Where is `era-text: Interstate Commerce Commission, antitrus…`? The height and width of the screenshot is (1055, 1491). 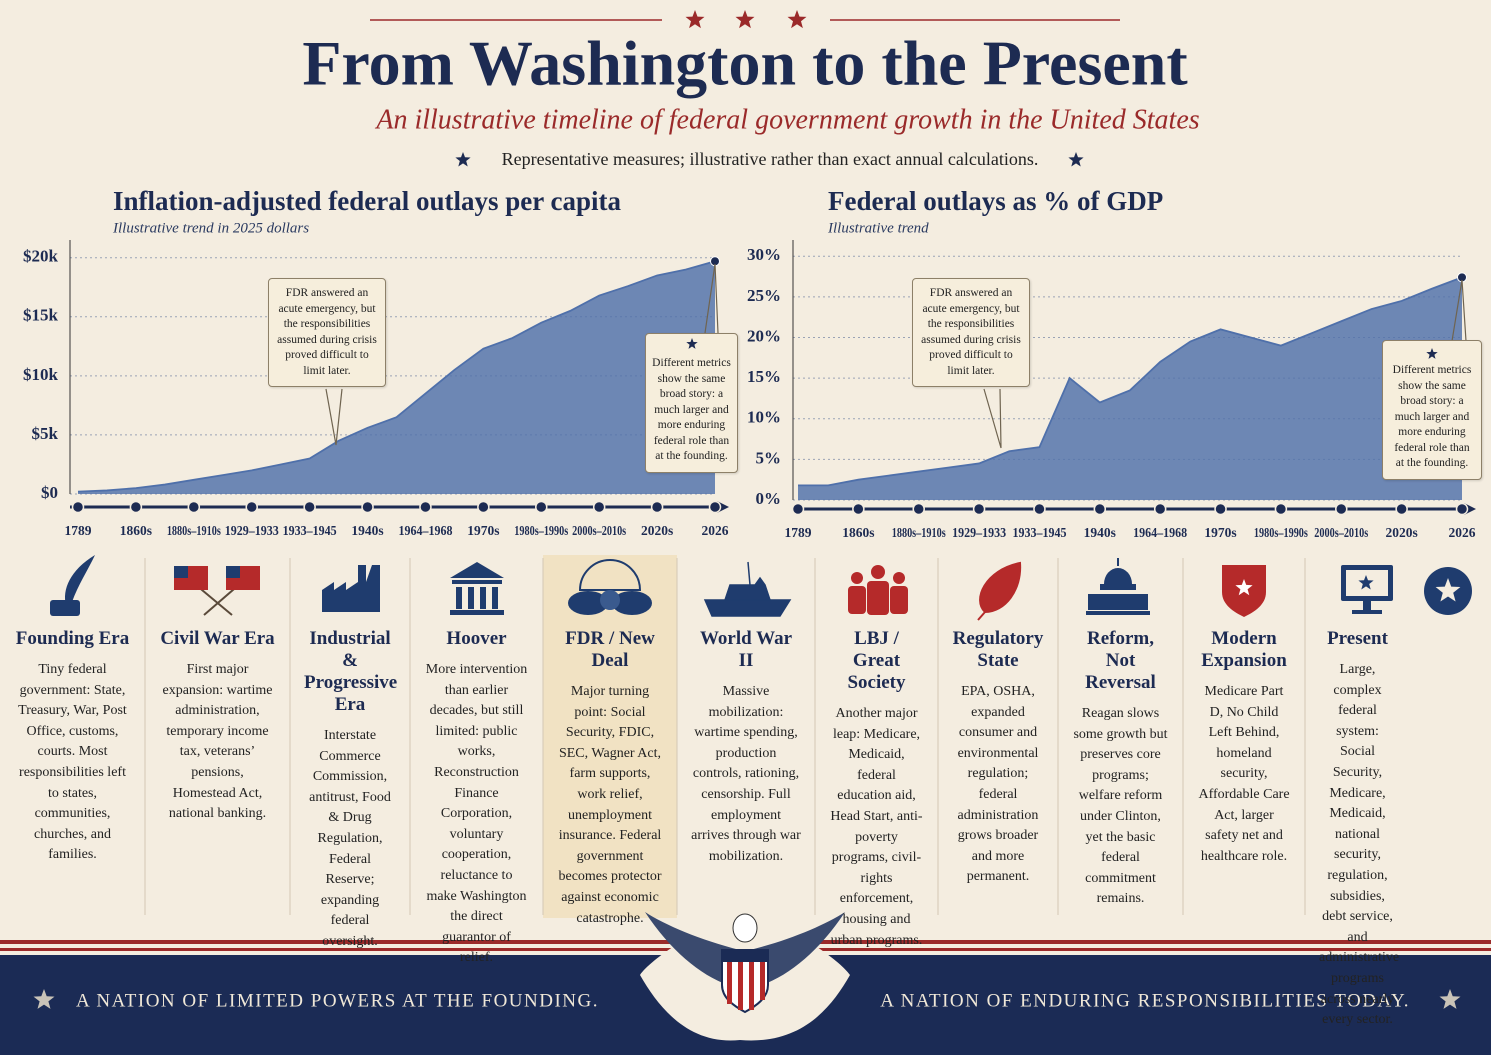 era-text: Interstate Commerce Commission, antitrus… is located at coordinates (350, 838).